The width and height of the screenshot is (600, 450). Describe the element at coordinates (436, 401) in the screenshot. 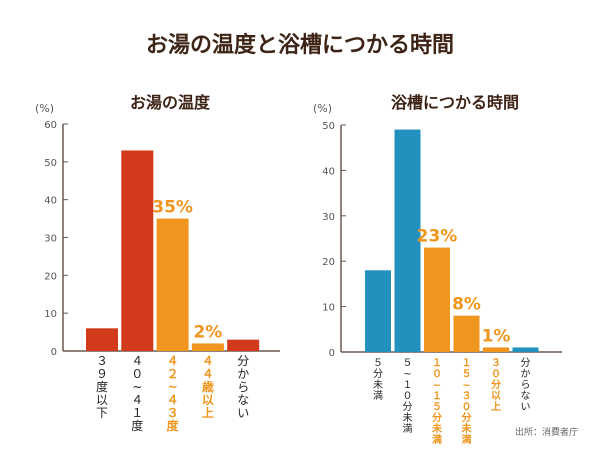

I see `x-tick-label: １０~１５分未満` at that location.